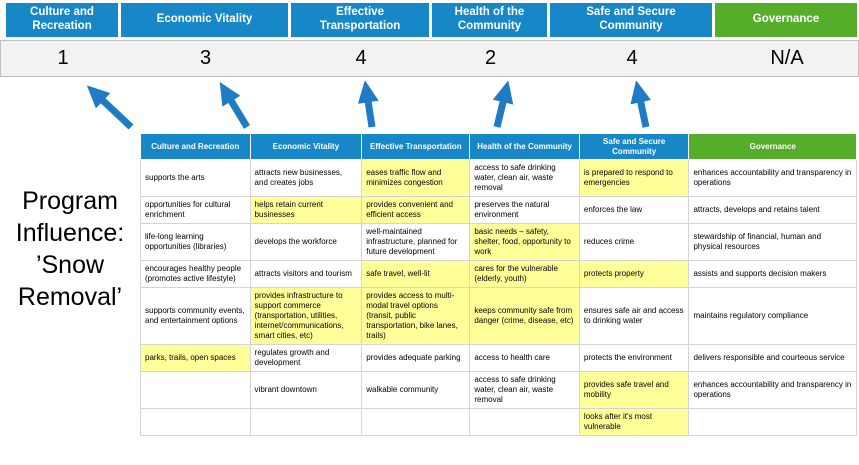  Describe the element at coordinates (63, 58) in the screenshot. I see `score-culture-and-recreation: 1` at that location.